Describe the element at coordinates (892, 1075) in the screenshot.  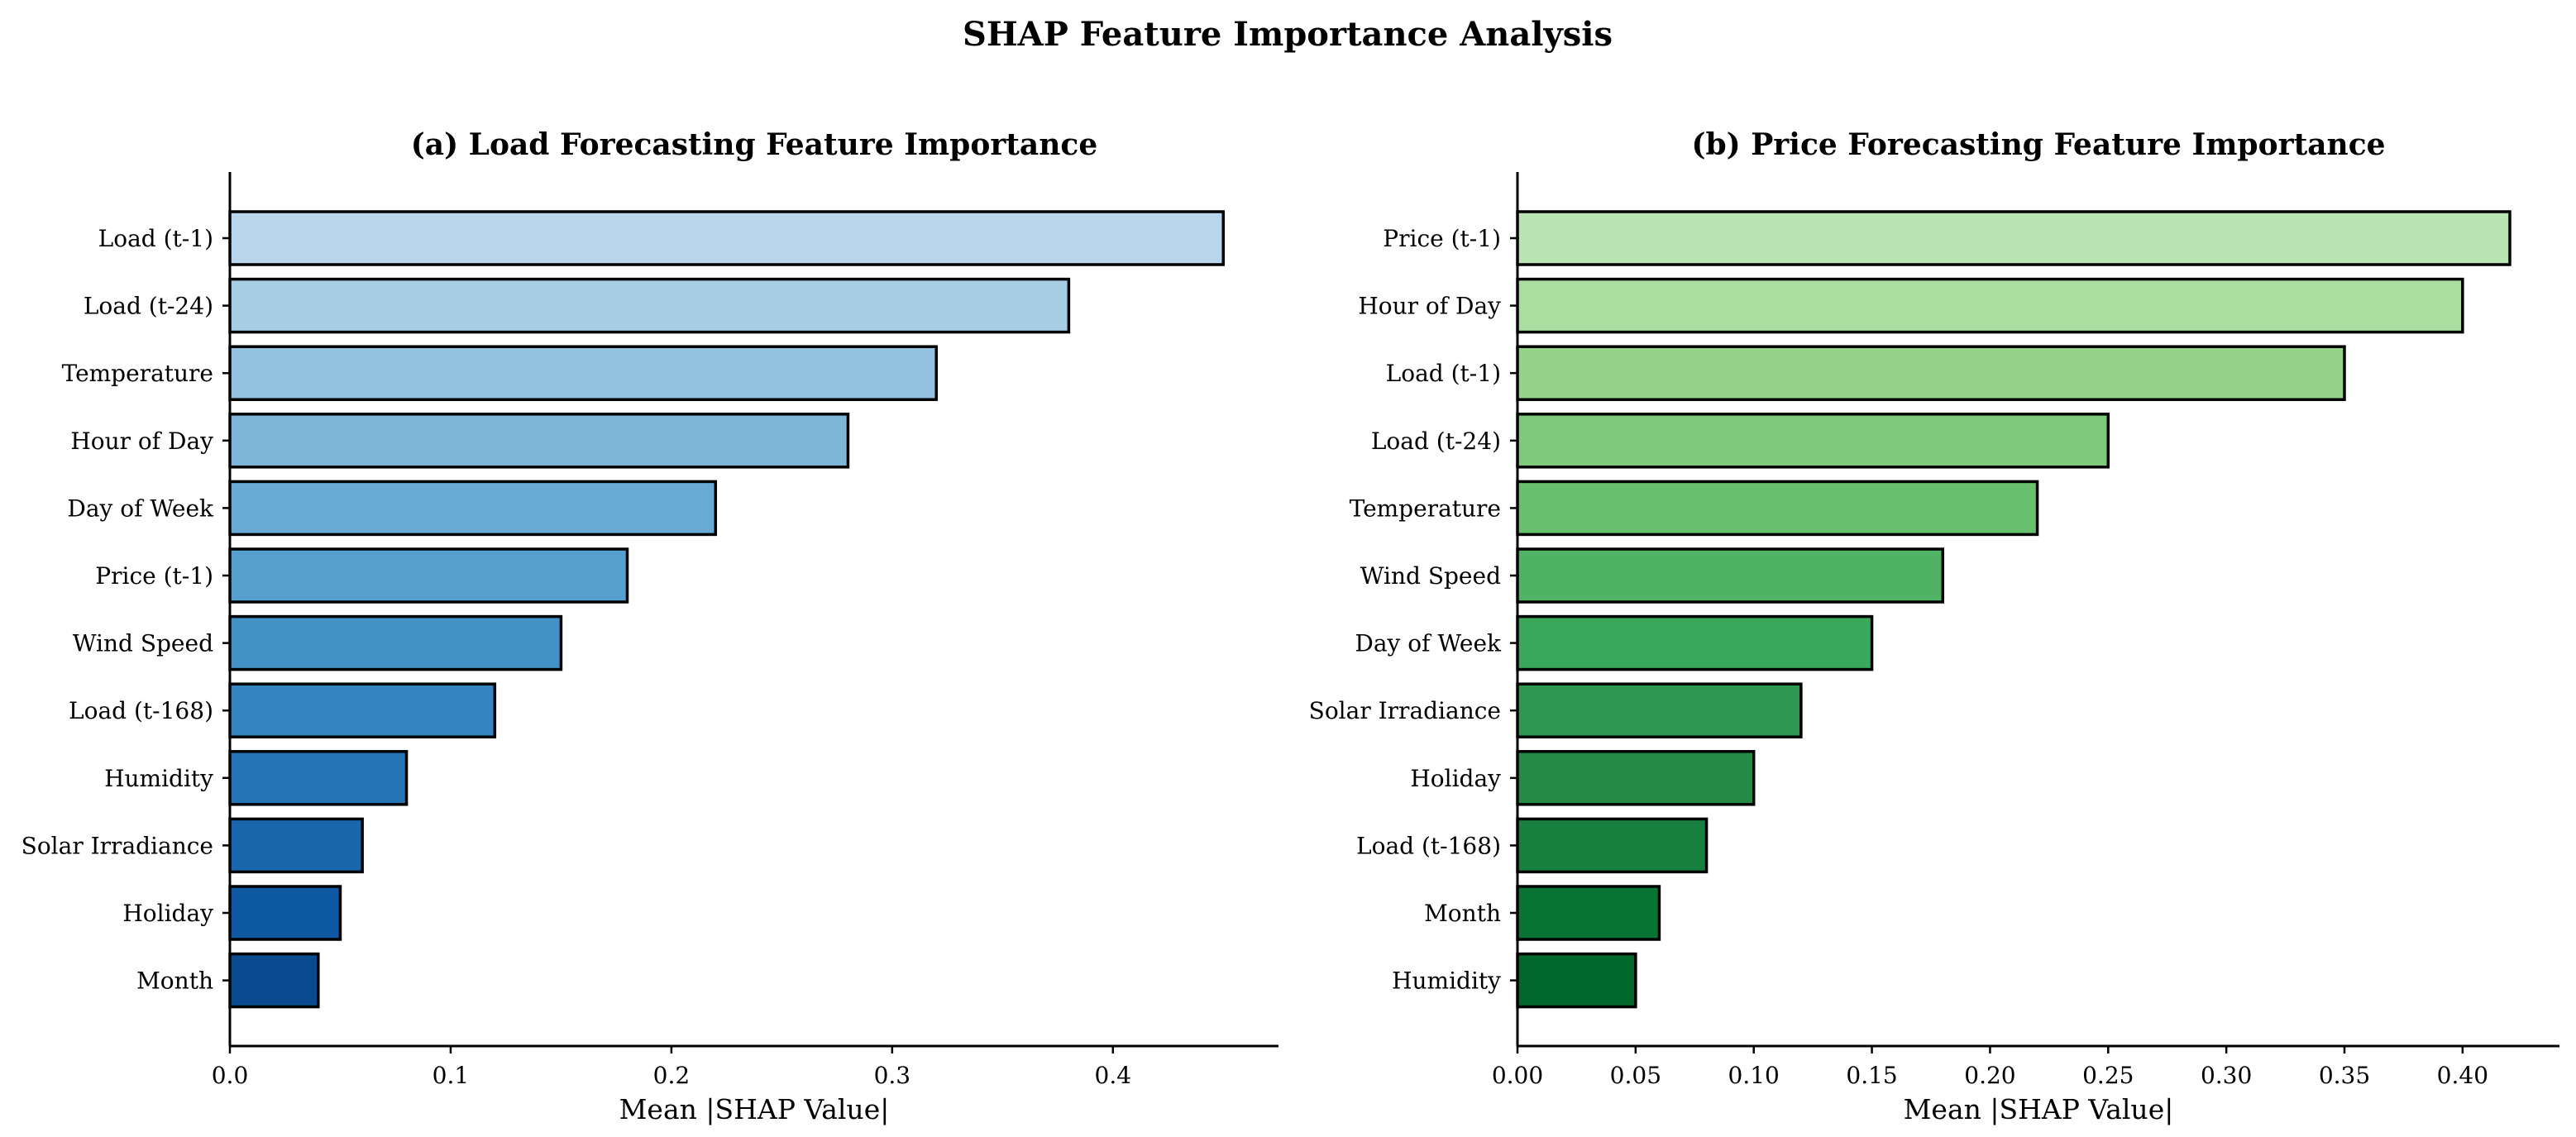
I see `load-xtick-label-3: 0.3` at that location.